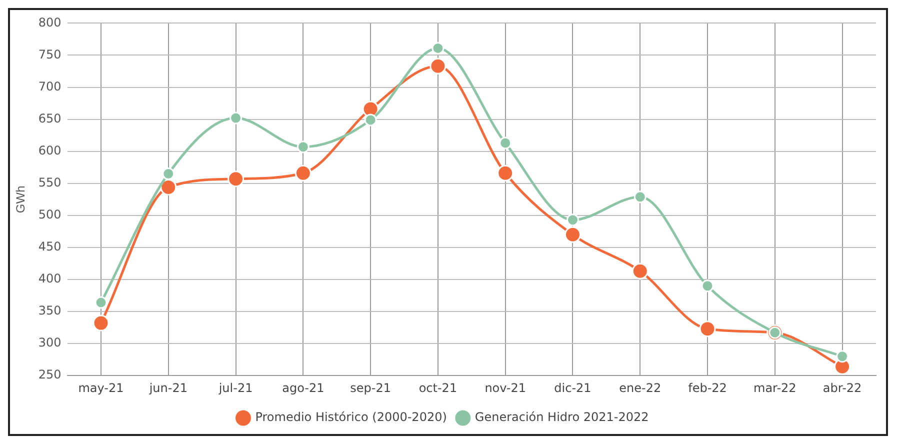 The width and height of the screenshot is (898, 442). What do you see at coordinates (50, 311) in the screenshot?
I see `y-tick-label: 350` at bounding box center [50, 311].